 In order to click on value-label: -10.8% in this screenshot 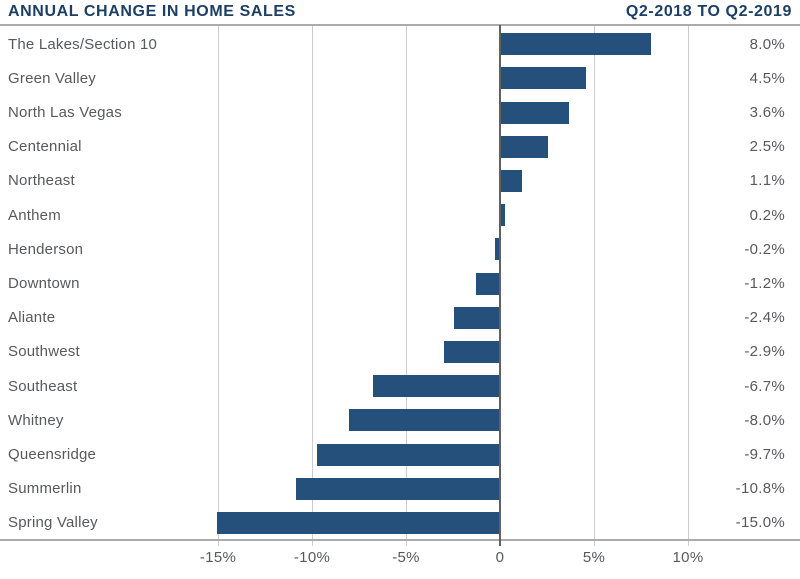, I will do `click(760, 489)`.